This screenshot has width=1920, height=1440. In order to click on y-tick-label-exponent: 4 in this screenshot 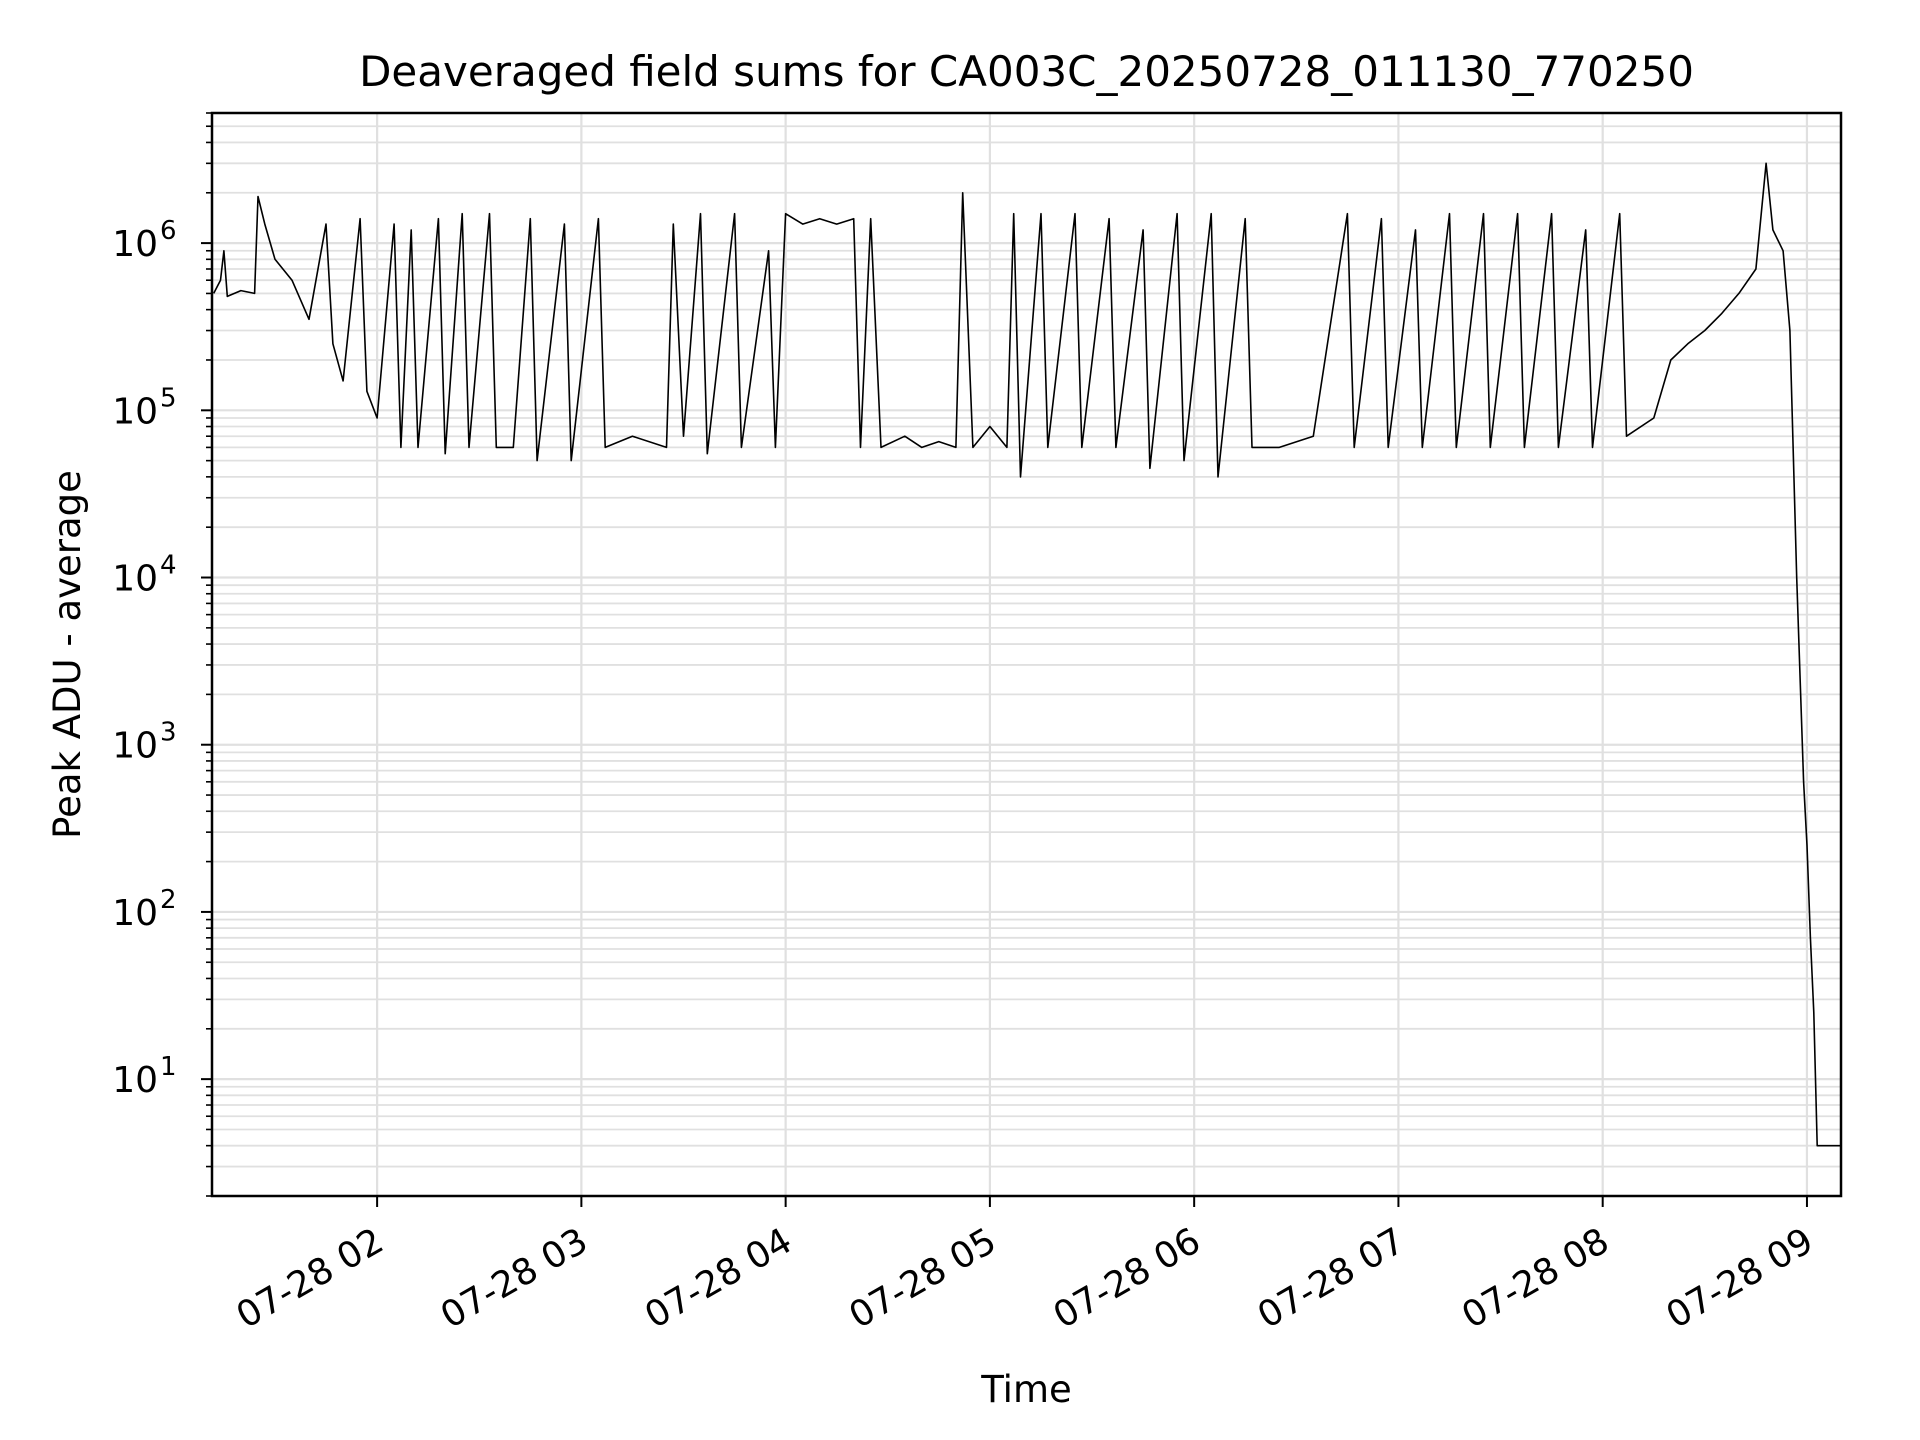, I will do `click(168, 566)`.